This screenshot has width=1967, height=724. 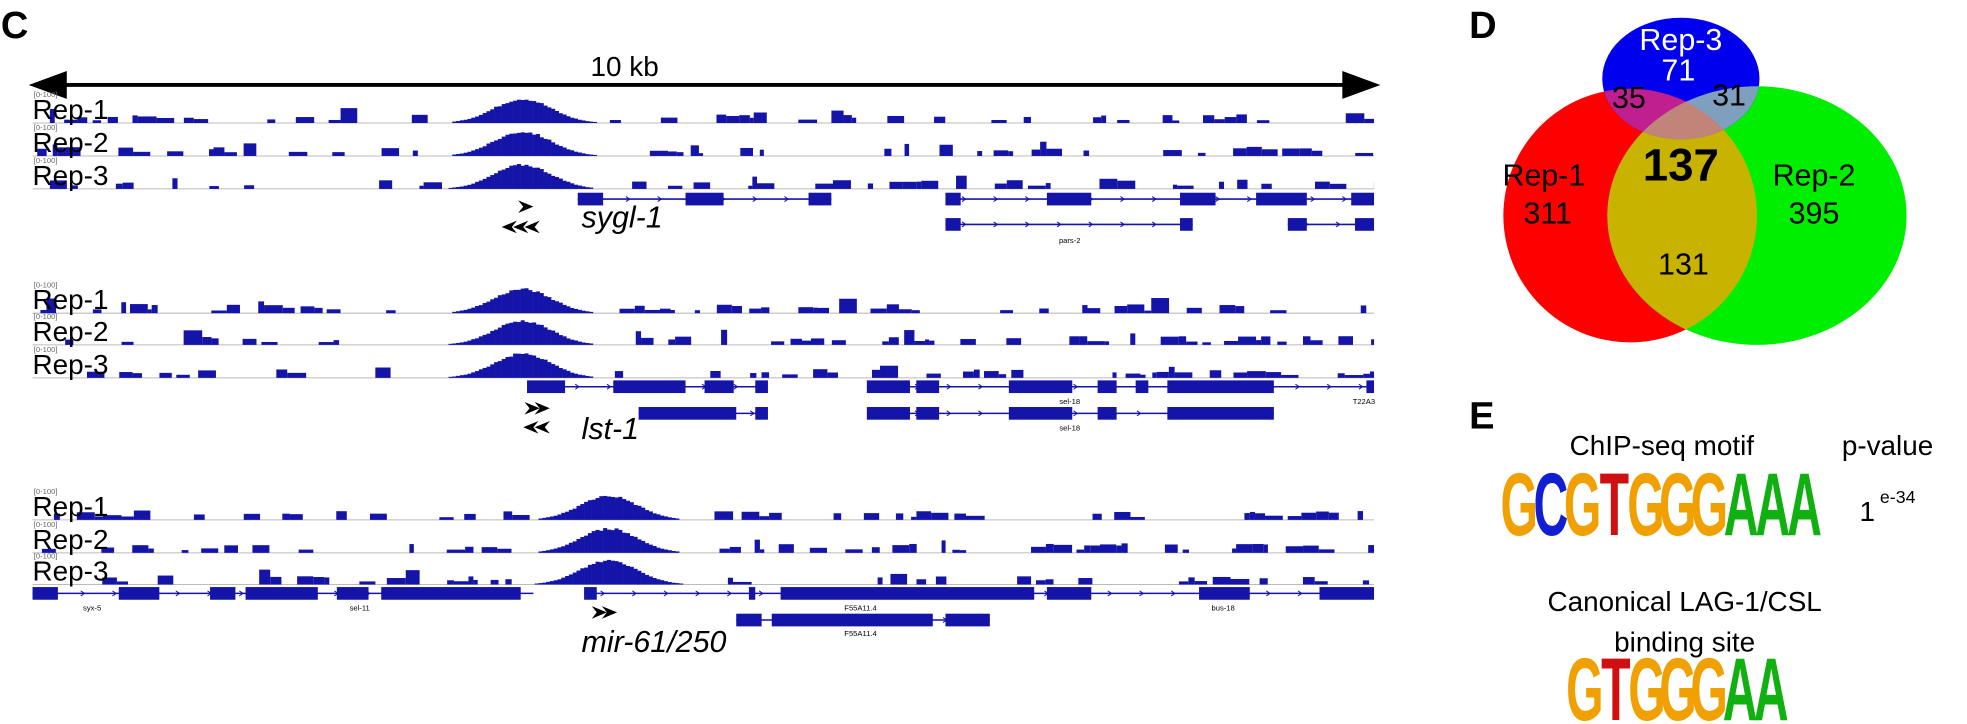 I want to click on logo-title: Canonical LAG-1/CSL, so click(x=1685, y=601).